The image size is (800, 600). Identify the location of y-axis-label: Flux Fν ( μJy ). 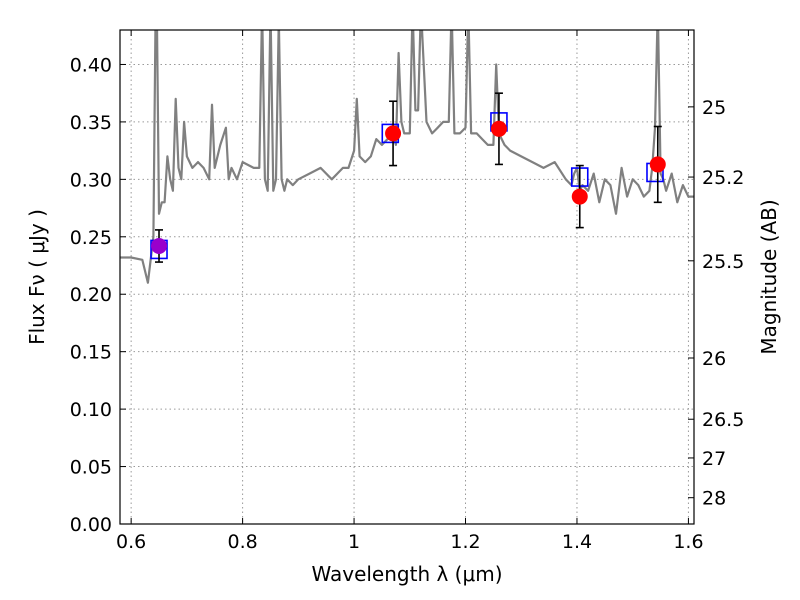
(37, 277).